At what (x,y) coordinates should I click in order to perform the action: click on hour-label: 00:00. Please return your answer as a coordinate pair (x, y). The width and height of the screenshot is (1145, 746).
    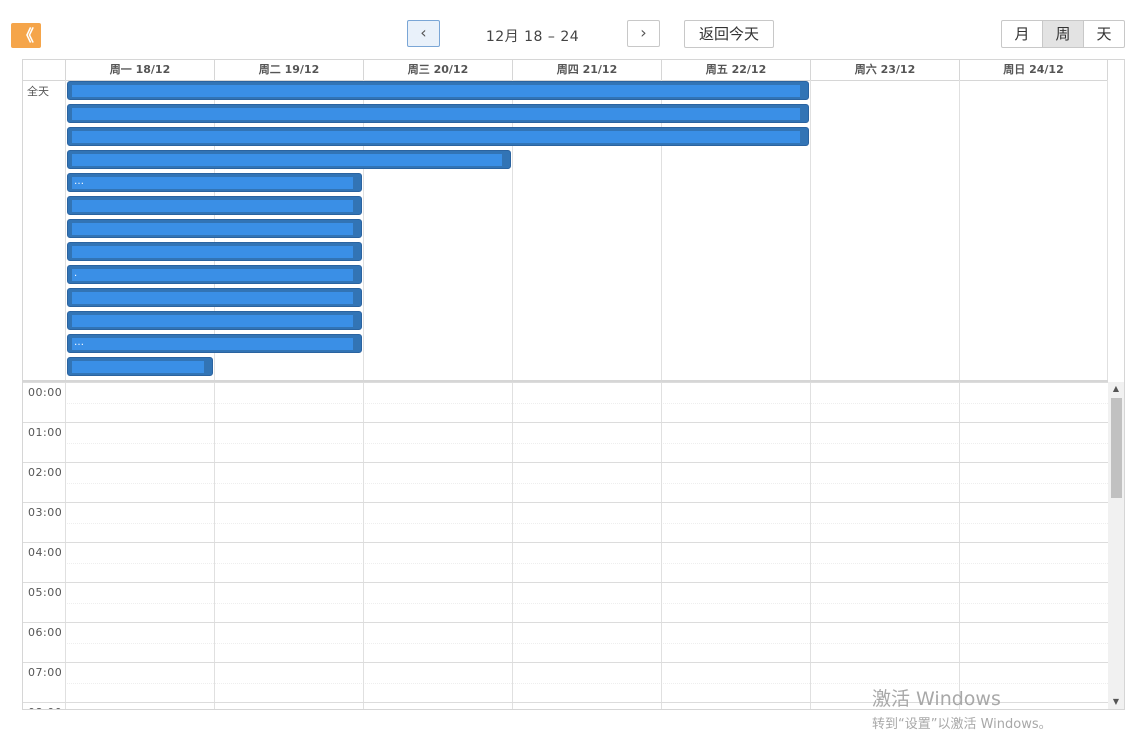
    Looking at the image, I should click on (45, 392).